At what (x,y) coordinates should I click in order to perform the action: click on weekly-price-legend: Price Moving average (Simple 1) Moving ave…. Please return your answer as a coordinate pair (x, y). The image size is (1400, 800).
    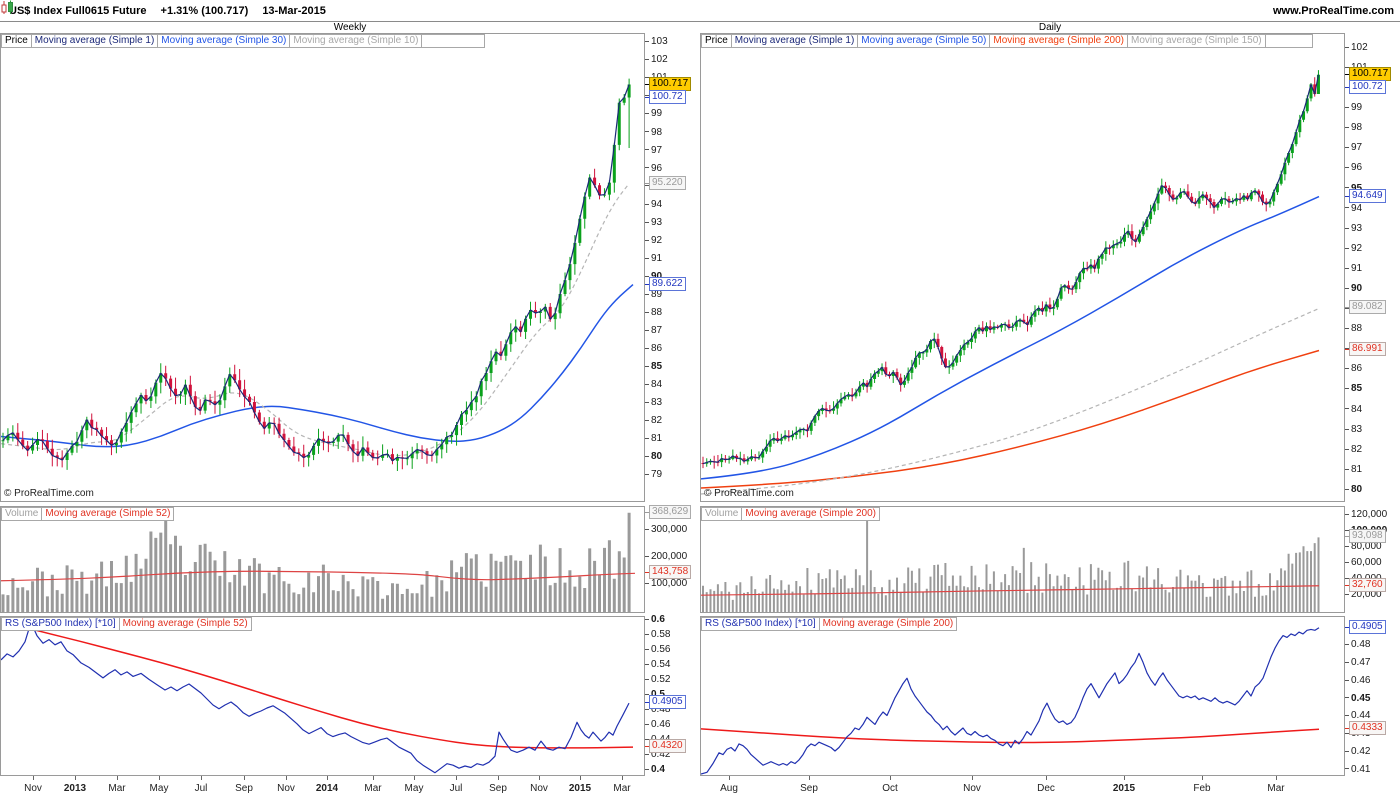
    Looking at the image, I should click on (243, 41).